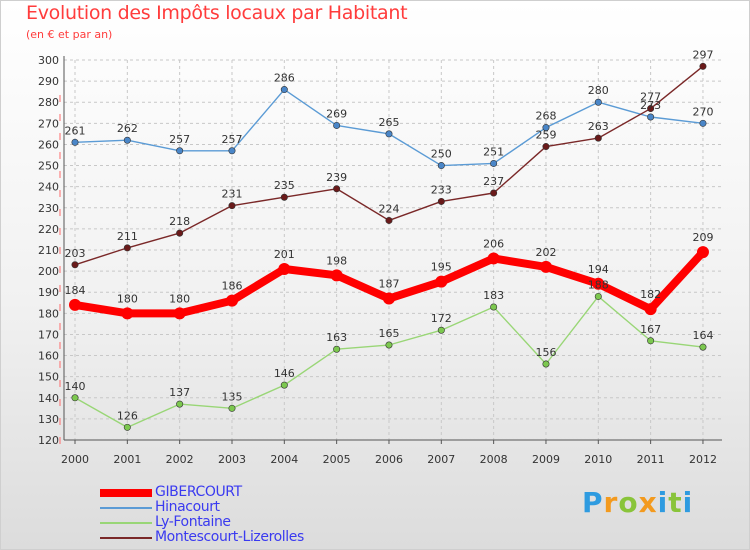 This screenshot has width=750, height=550. Describe the element at coordinates (127, 128) in the screenshot. I see `data-label: 262` at that location.